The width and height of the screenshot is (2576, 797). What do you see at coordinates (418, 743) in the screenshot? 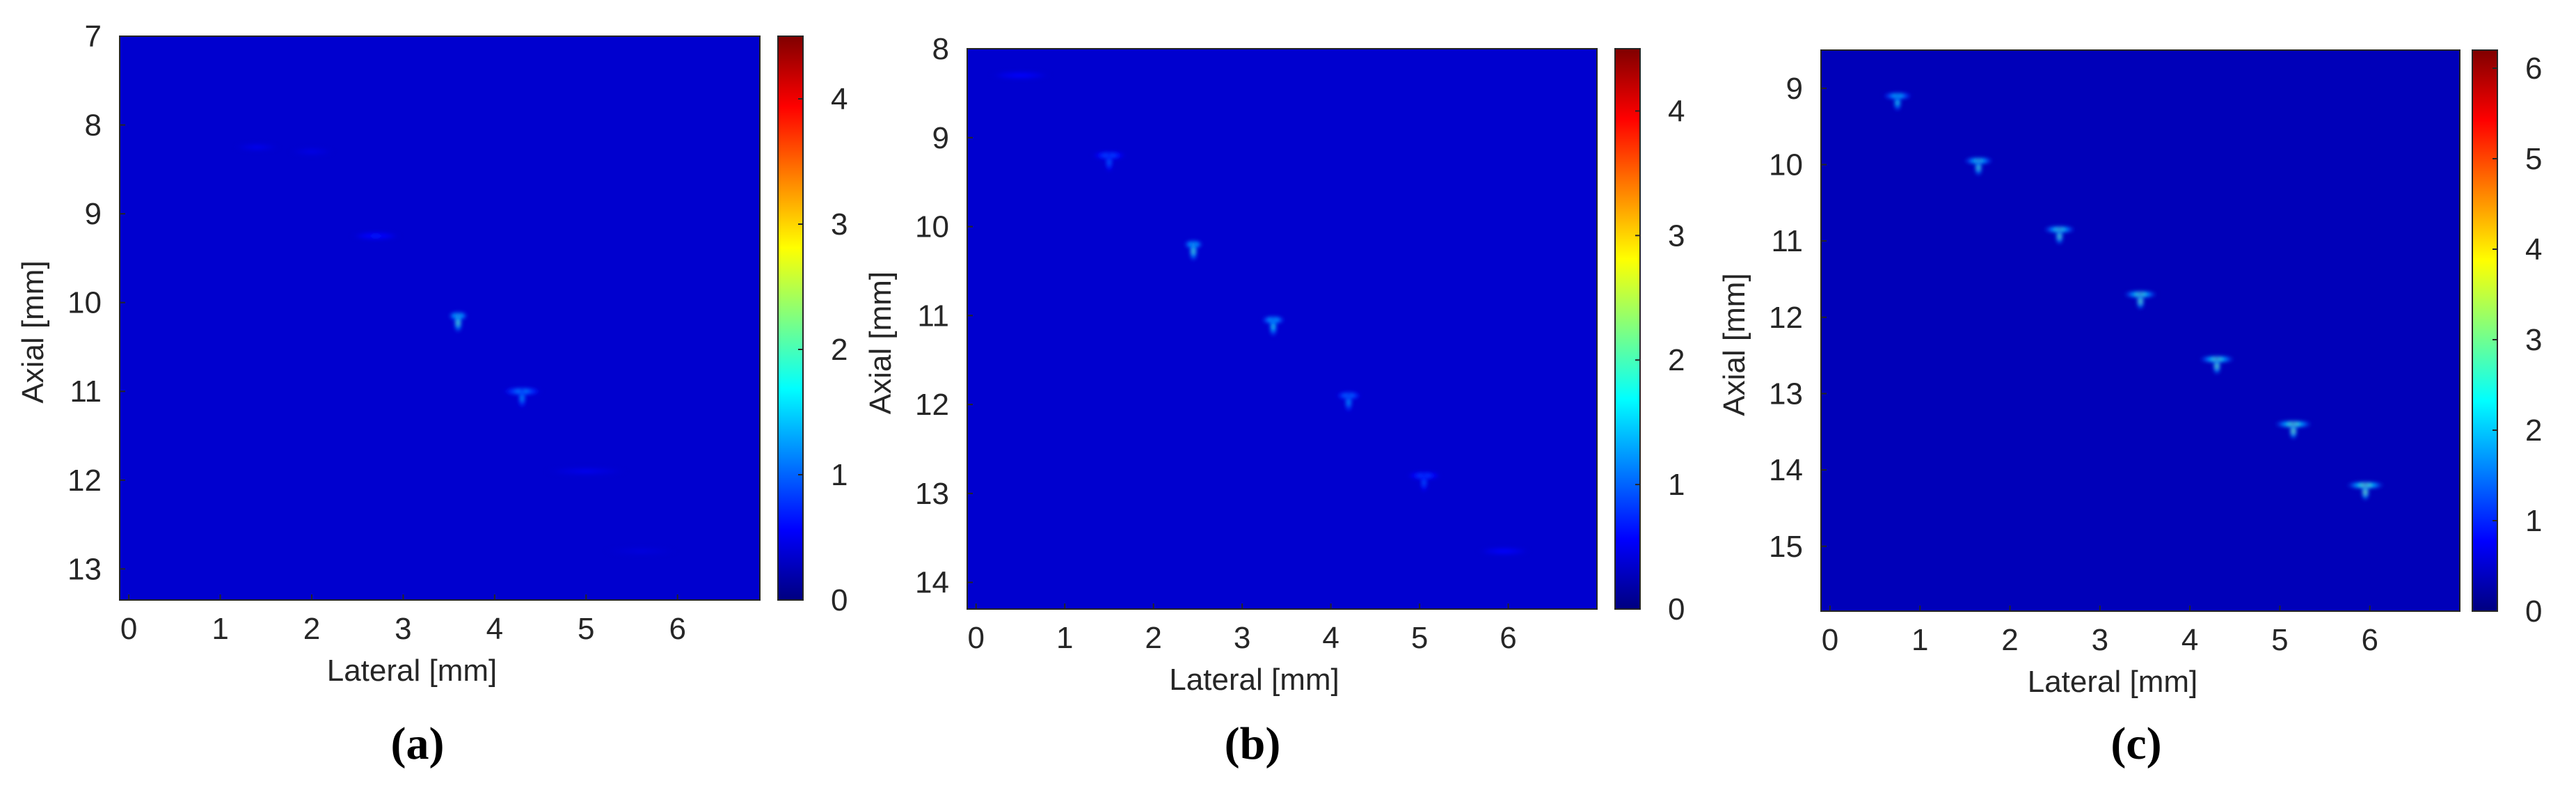
I see `panel-caption: (a)` at bounding box center [418, 743].